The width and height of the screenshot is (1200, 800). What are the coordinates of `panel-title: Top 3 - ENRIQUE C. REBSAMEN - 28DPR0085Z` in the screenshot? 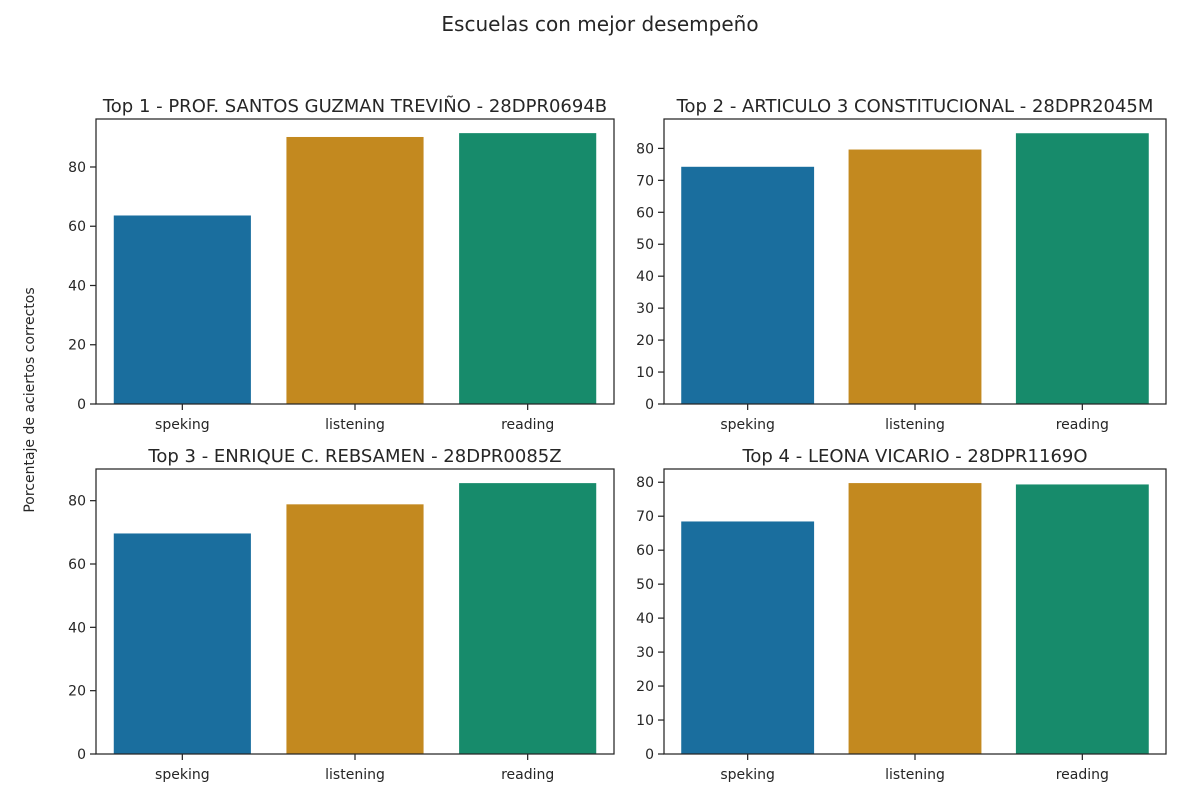 It's located at (354, 456).